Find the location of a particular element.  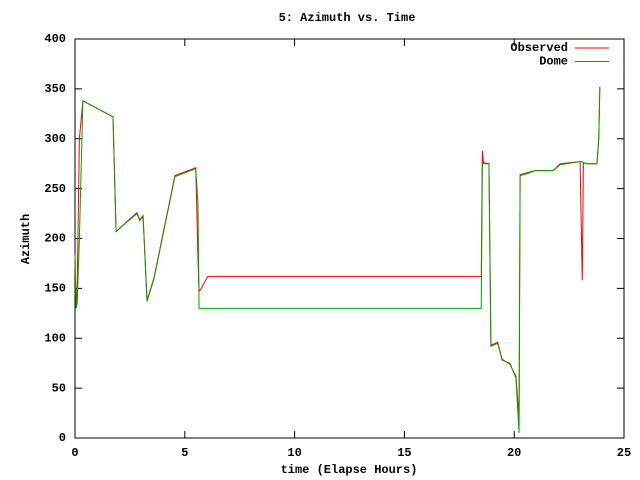

y-tick-label: 50 is located at coordinates (59, 388).